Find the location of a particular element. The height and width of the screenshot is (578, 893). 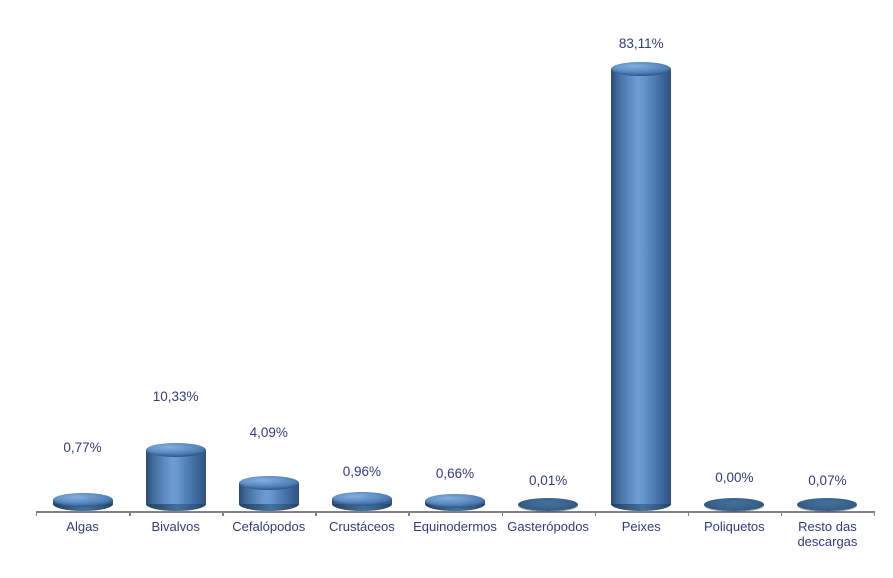

category-label: Bivalvos is located at coordinates (175, 526).